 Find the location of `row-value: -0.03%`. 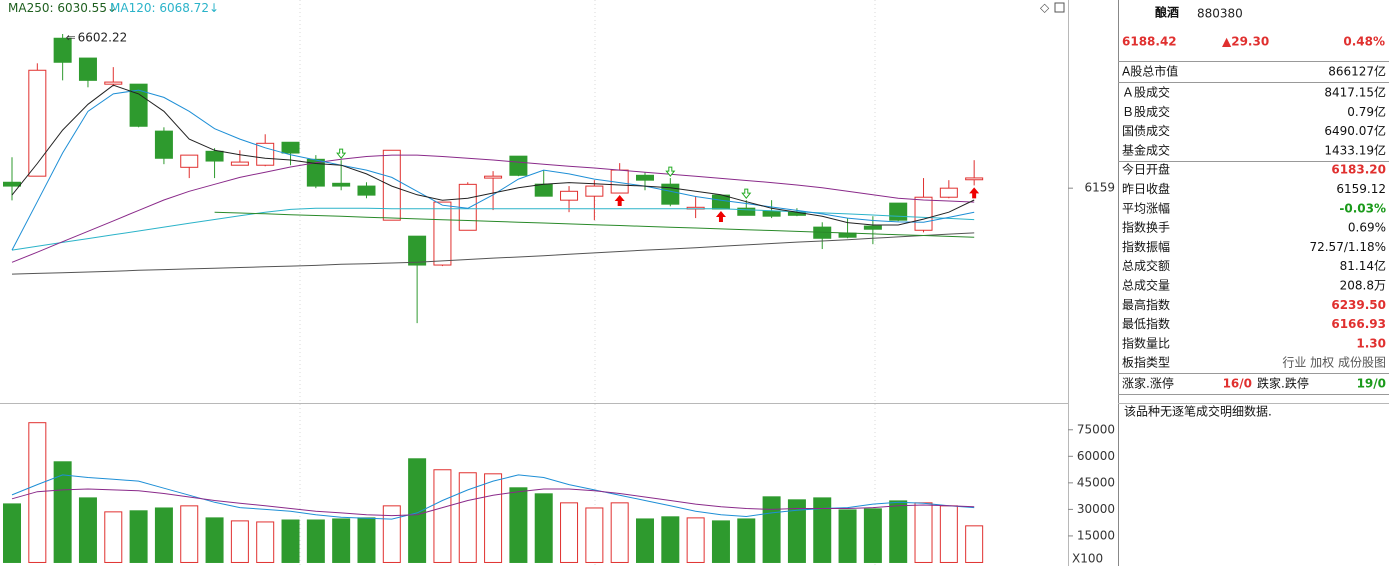

row-value: -0.03% is located at coordinates (1362, 208).